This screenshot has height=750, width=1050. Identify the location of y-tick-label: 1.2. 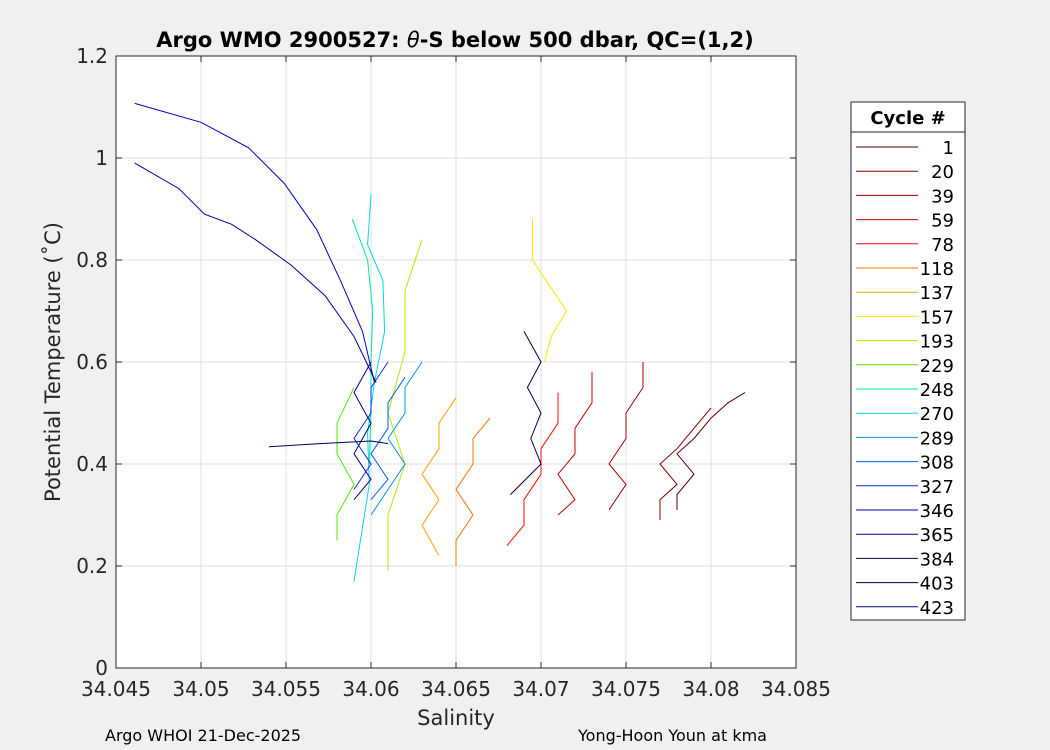
(92, 56).